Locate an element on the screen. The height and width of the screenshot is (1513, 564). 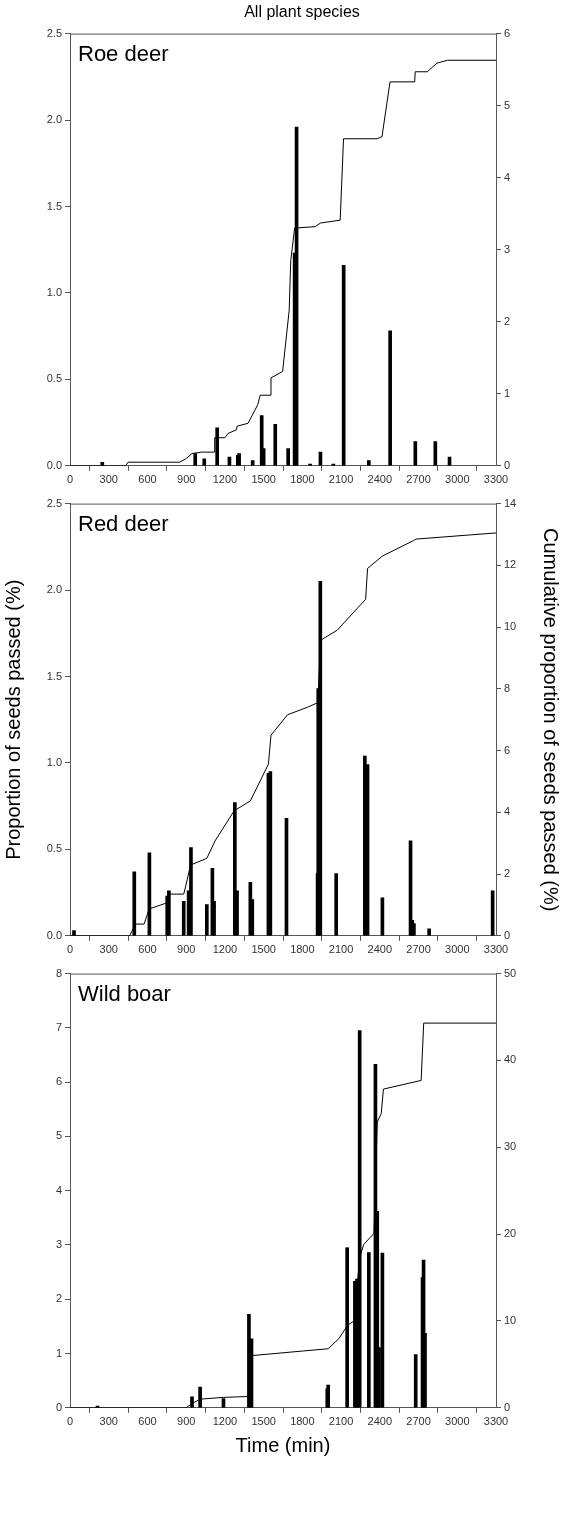
chart-title: Wild boar is located at coordinates (124, 993).